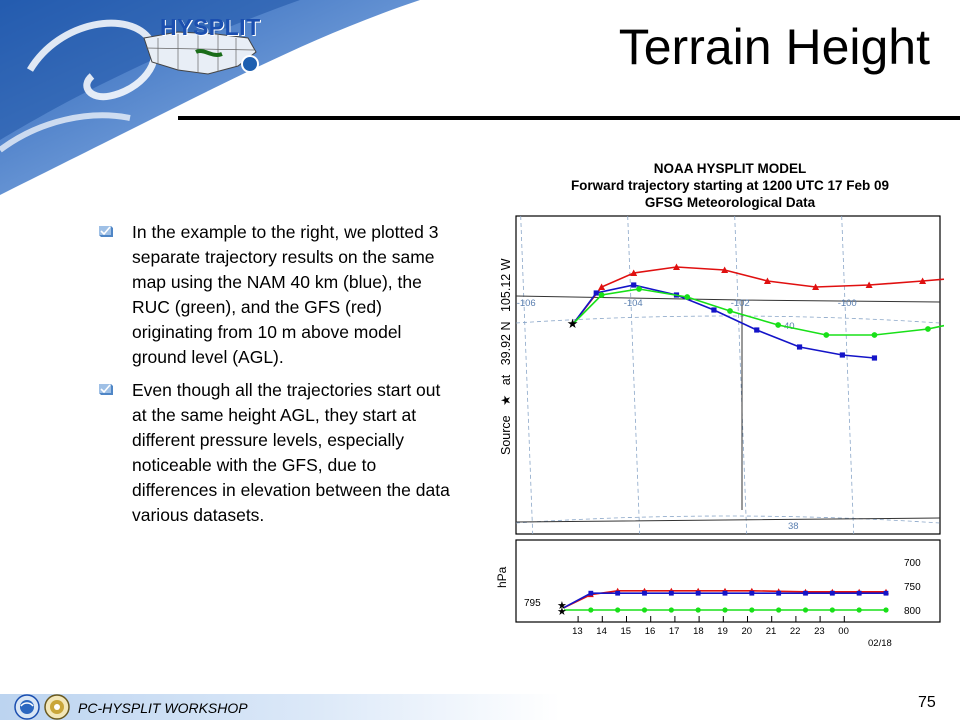  I want to click on source-at-word: at, so click(506, 379).